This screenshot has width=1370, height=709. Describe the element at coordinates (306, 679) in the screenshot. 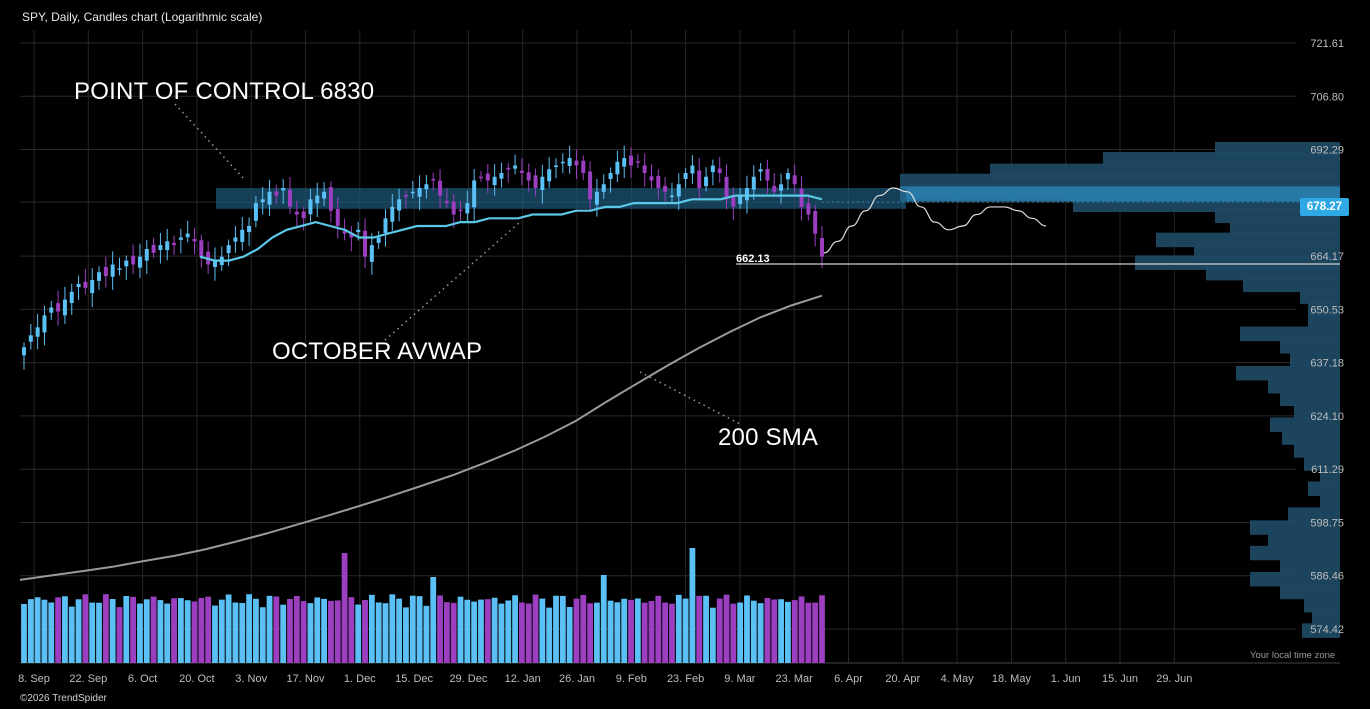

I see `x-tick-label: 17. Nov` at that location.